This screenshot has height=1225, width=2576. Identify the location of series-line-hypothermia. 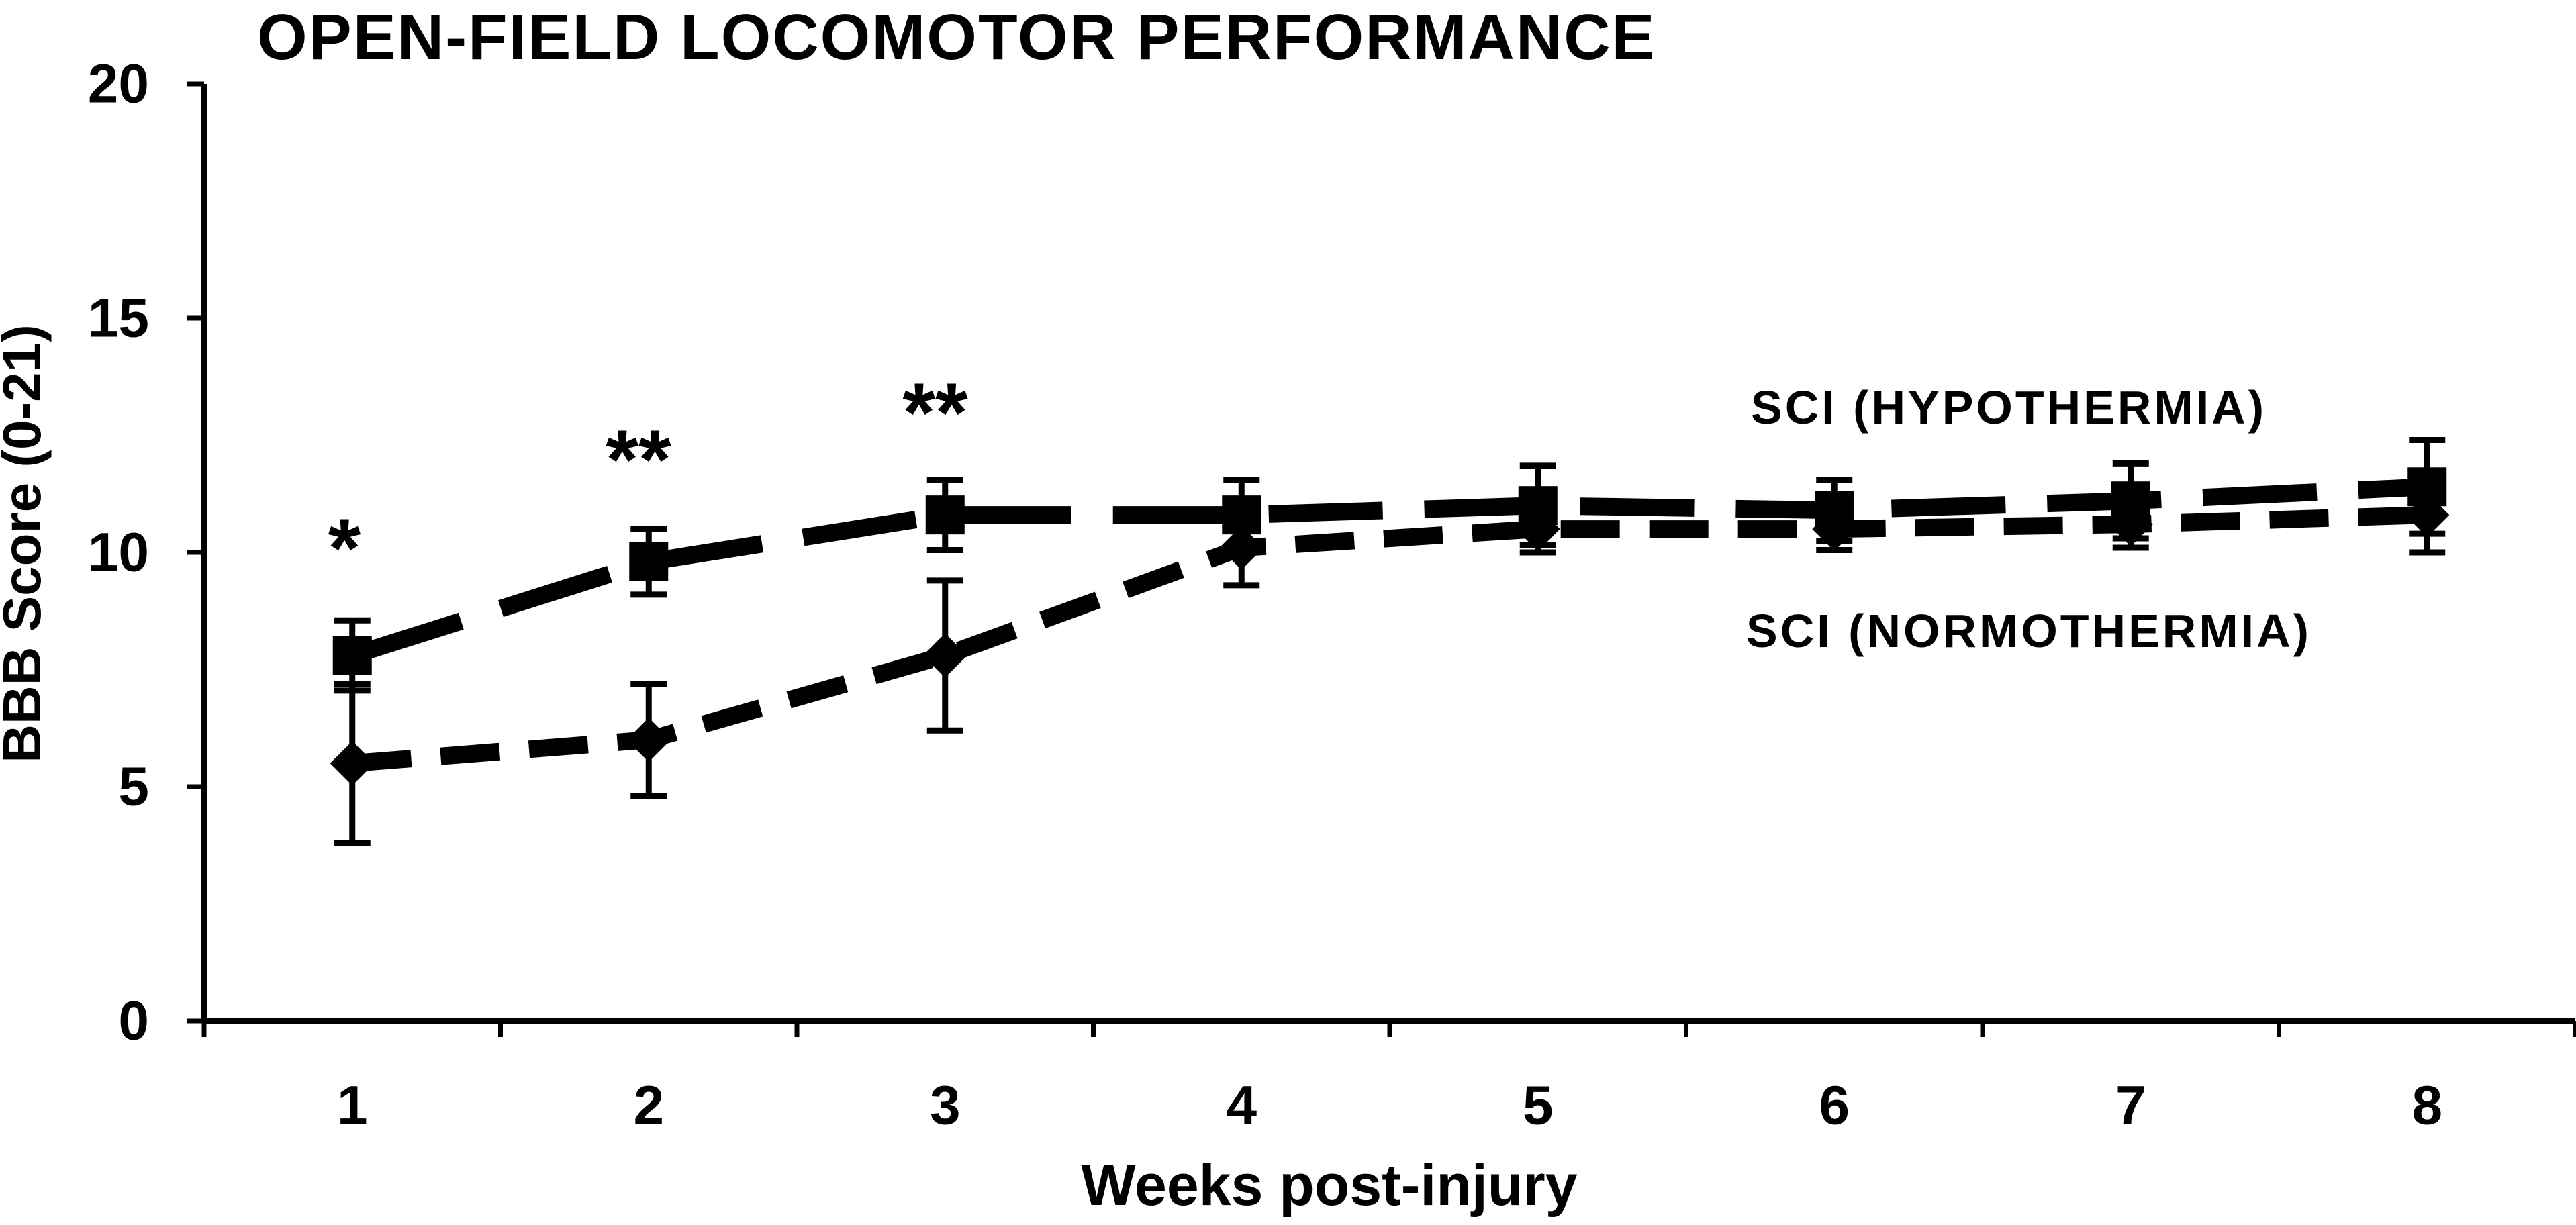
(1389, 571).